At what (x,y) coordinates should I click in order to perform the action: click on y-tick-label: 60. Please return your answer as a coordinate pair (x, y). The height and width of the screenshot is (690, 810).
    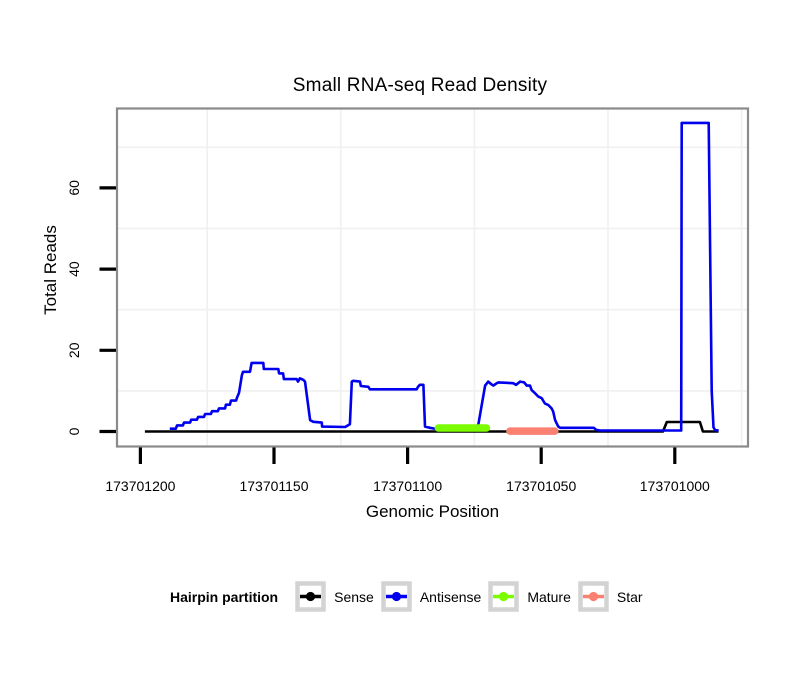
    Looking at the image, I should click on (74, 188).